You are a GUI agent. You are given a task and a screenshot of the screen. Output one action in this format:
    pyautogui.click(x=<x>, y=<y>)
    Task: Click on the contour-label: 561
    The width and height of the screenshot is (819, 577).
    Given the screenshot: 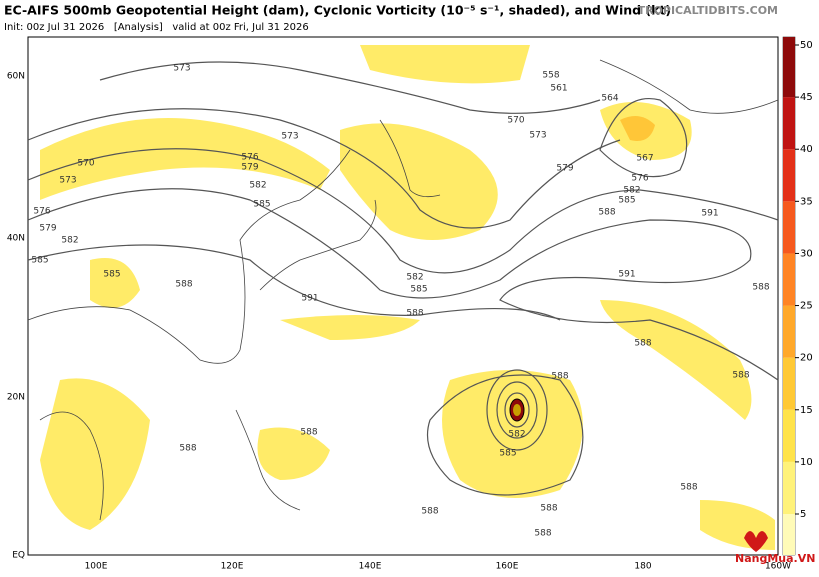 What is the action you would take?
    pyautogui.click(x=558, y=89)
    